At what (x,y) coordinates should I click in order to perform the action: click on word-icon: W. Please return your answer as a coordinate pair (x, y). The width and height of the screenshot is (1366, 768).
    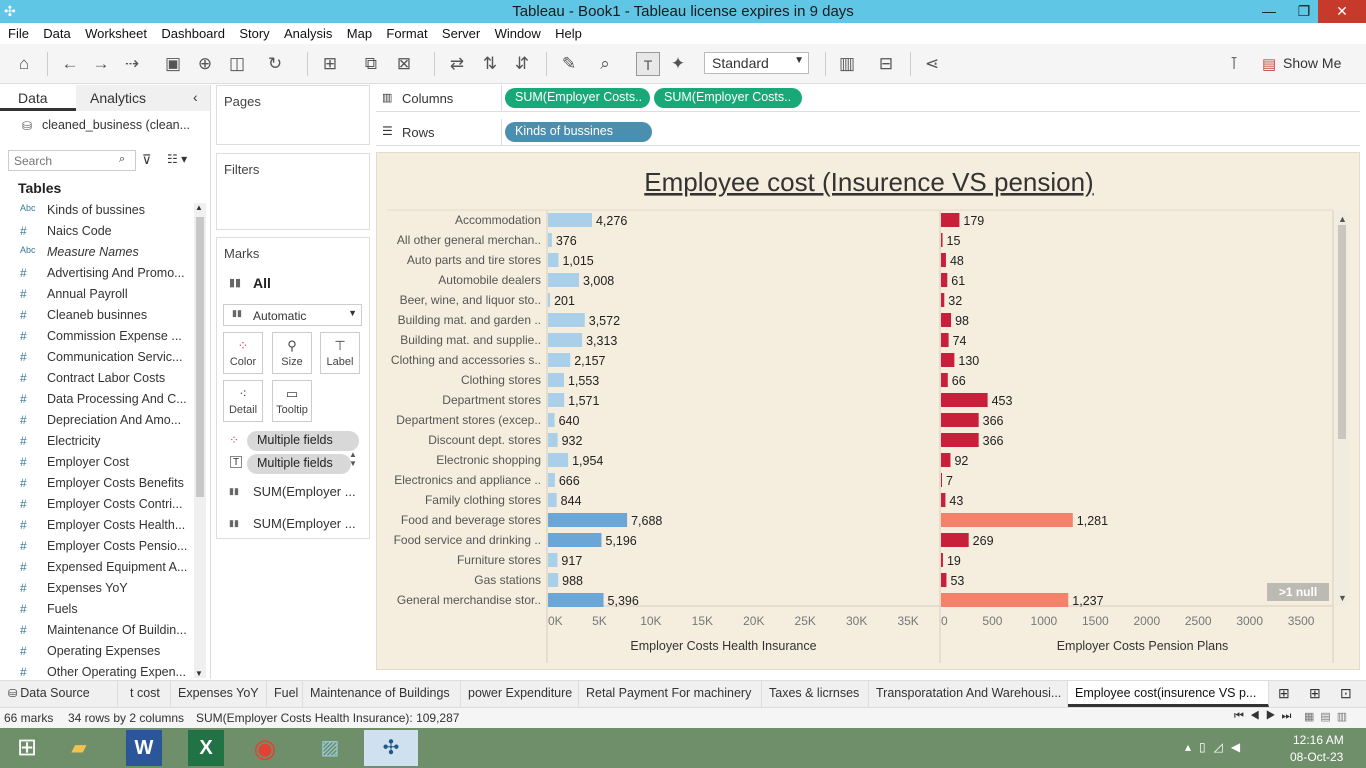
    Looking at the image, I should click on (144, 748).